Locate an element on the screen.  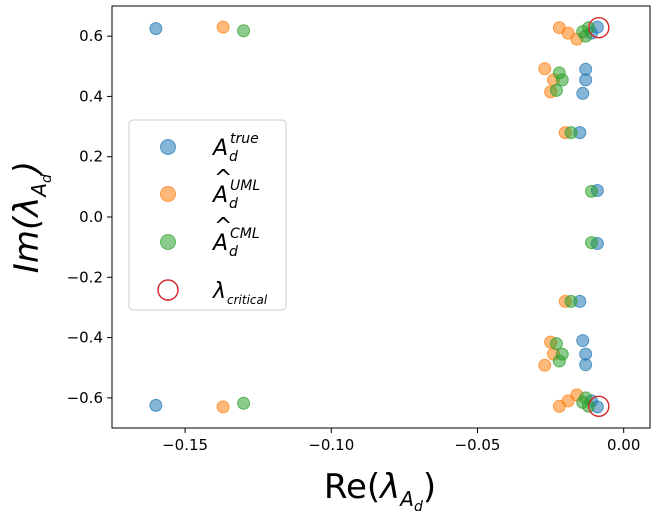
legend-label-sup: UML is located at coordinates (245, 186).